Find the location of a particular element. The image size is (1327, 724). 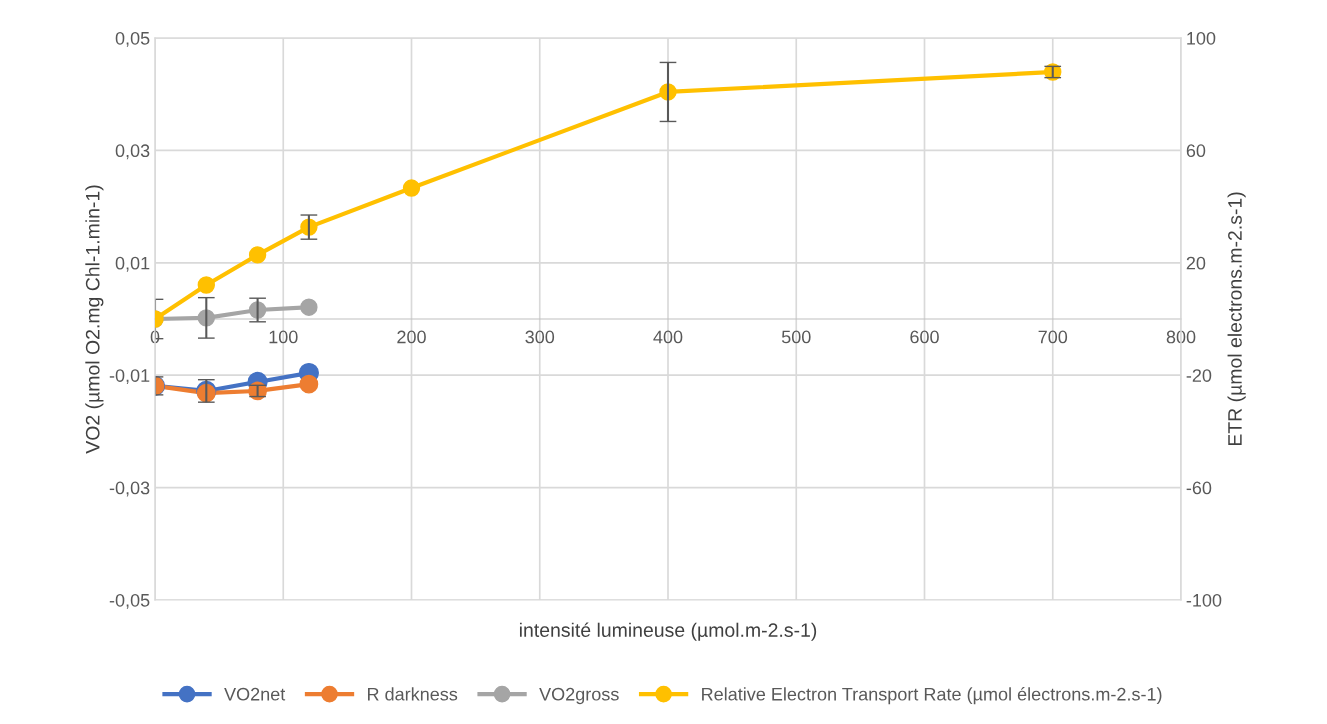

x-tick-label: 300 is located at coordinates (540, 337).